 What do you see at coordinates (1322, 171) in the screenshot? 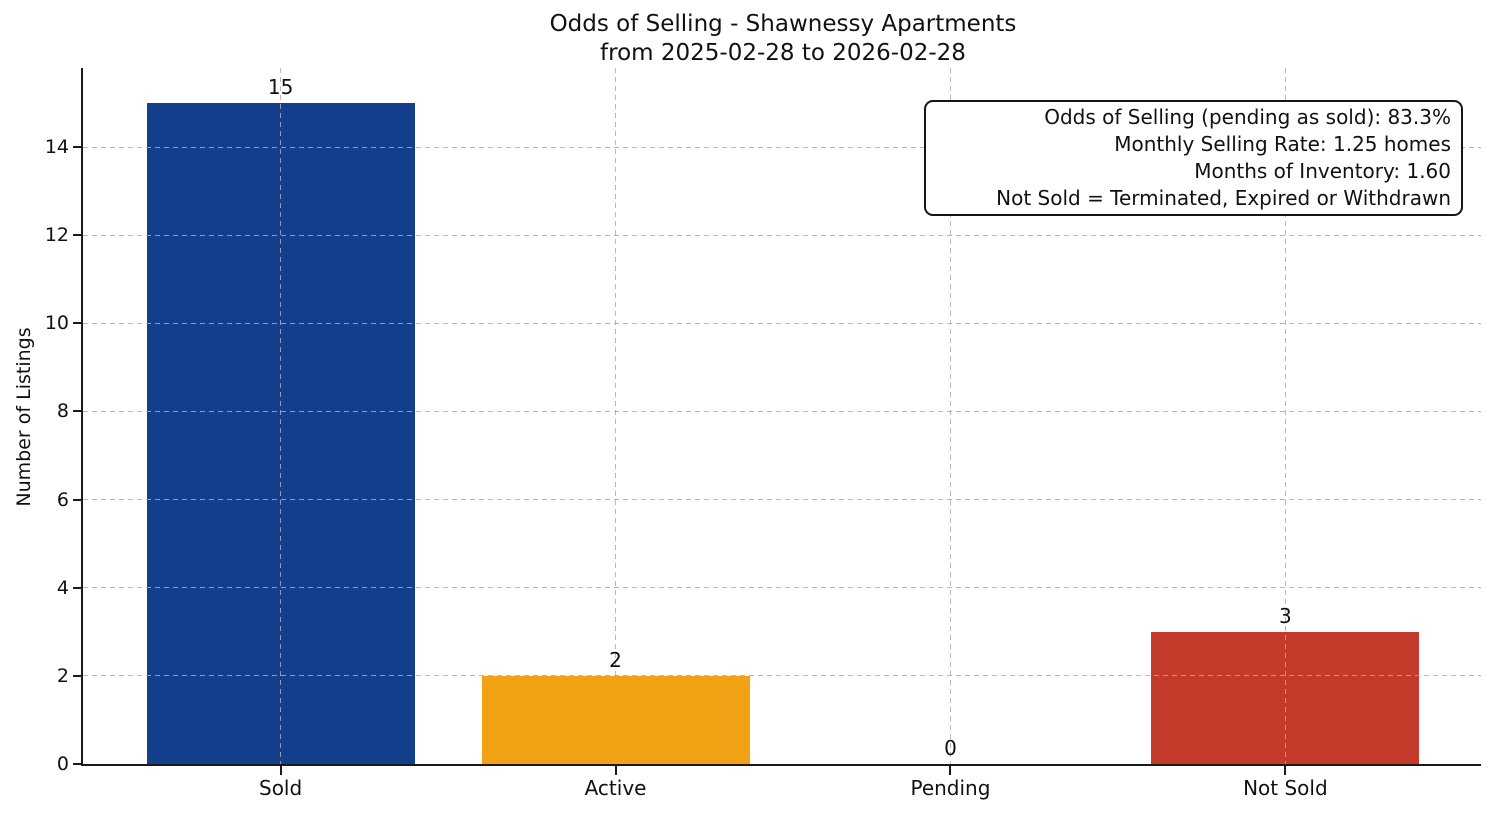
I see `annotation-months-of-inventory: Months of Inventory: 1.60` at bounding box center [1322, 171].